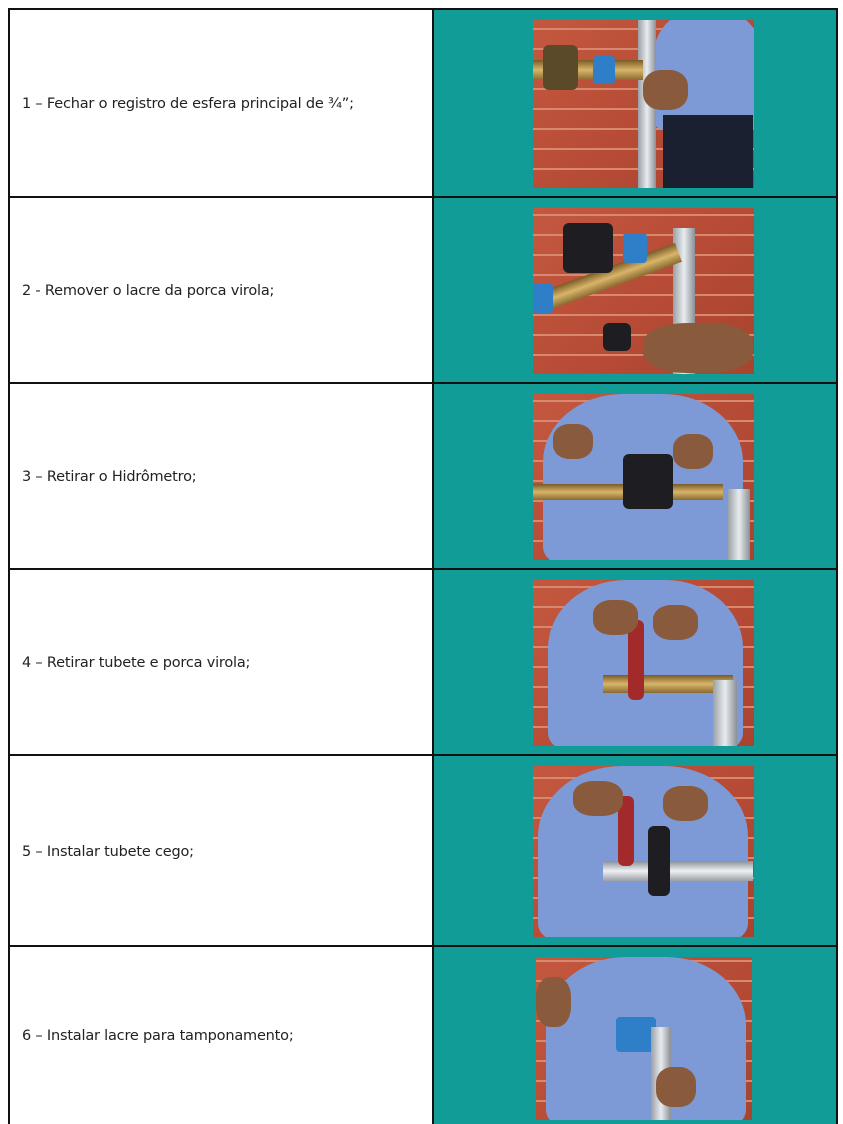  I want to click on step-text: 5 – Instalar tubete cego;, so click(108, 851).